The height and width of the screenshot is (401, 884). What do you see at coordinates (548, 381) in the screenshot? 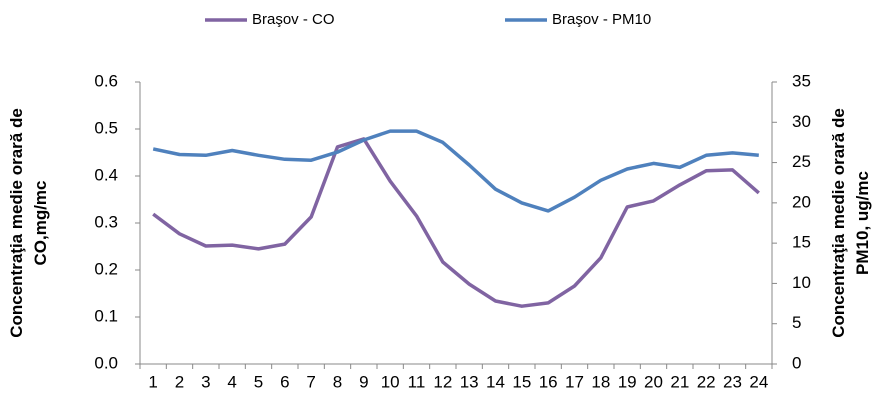
I see `x-tick-label: 16` at bounding box center [548, 381].